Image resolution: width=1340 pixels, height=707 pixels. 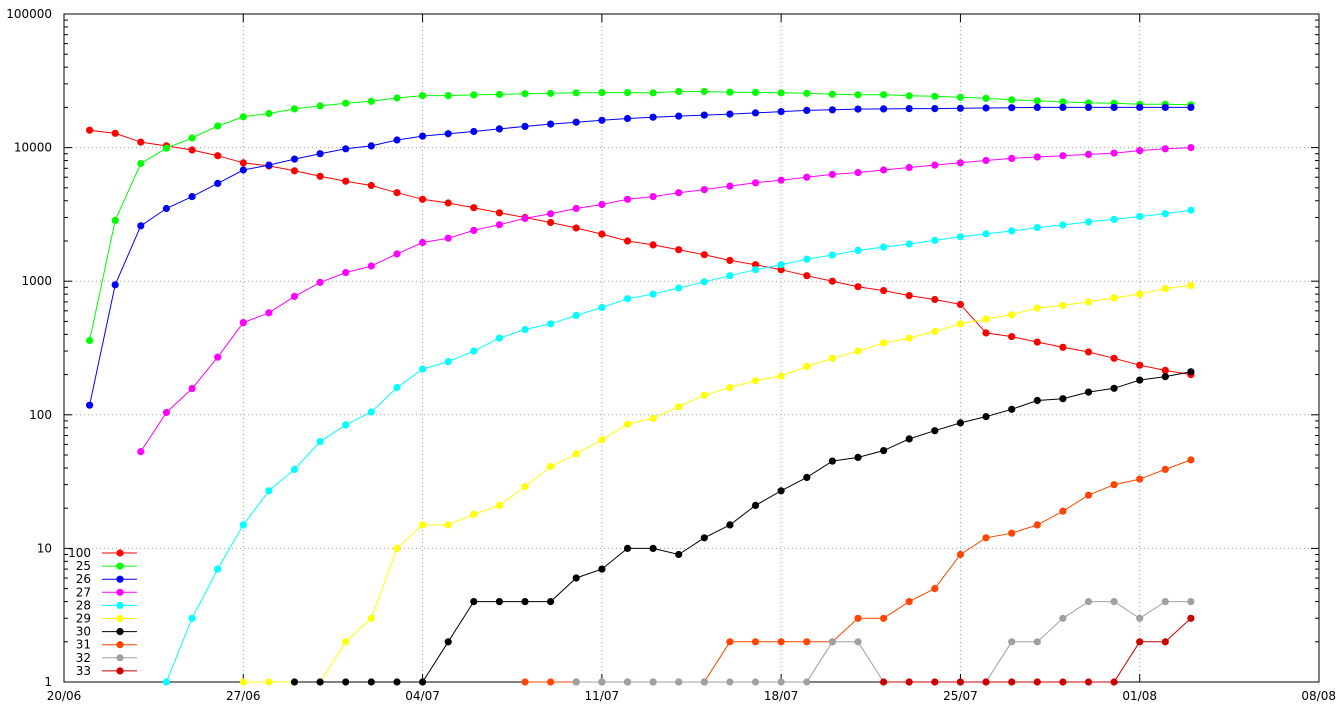 What do you see at coordinates (83, 632) in the screenshot?
I see `legend-label: 30` at bounding box center [83, 632].